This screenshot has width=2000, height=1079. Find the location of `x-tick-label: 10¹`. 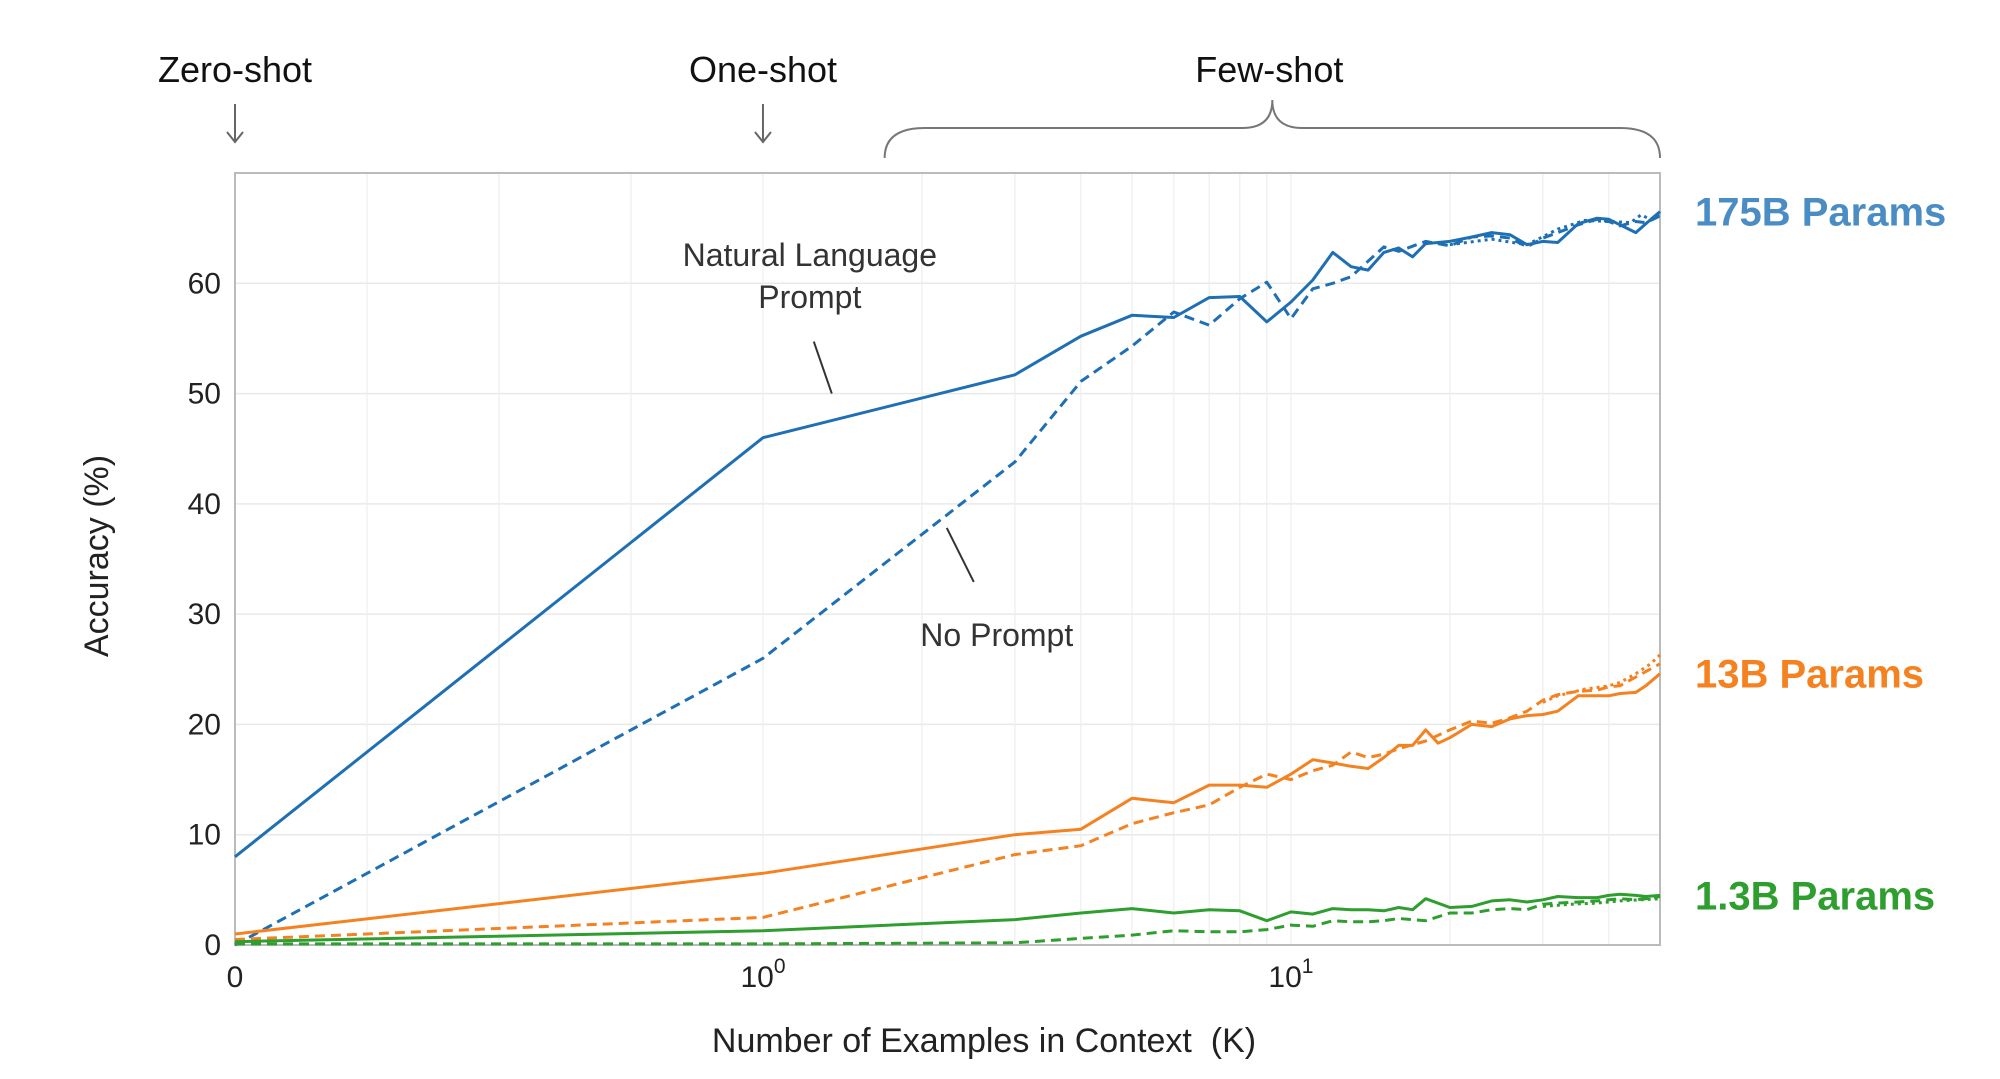

x-tick-label: 10¹ is located at coordinates (1290, 974).